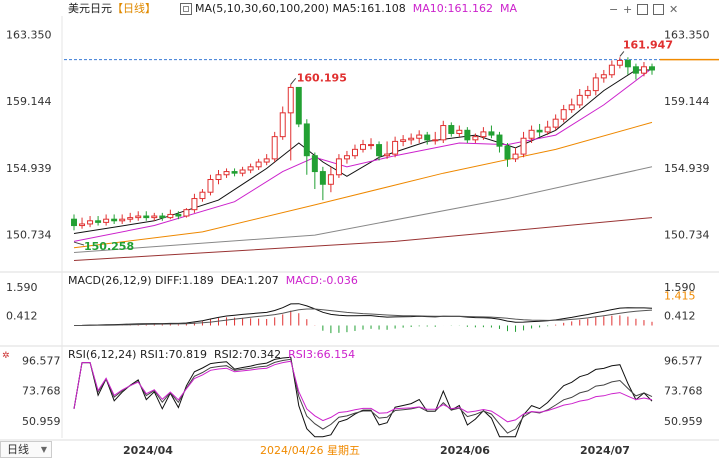 The height and width of the screenshot is (459, 719). I want to click on chevron-down-icon: ▼, so click(43, 449).